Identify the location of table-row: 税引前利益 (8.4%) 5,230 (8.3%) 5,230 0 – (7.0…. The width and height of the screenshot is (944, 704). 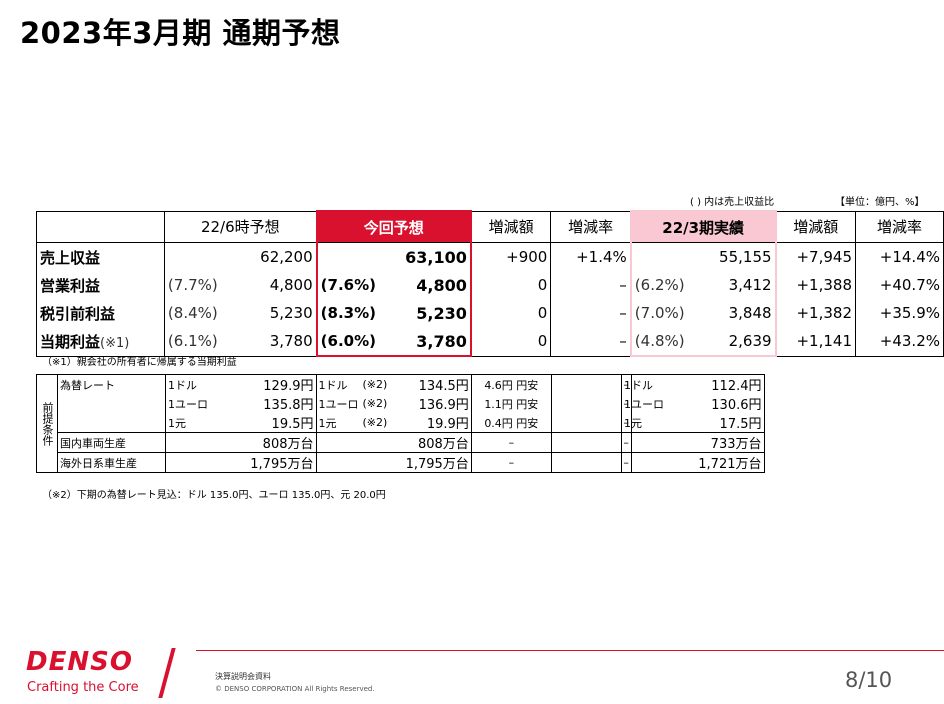
(490, 313).